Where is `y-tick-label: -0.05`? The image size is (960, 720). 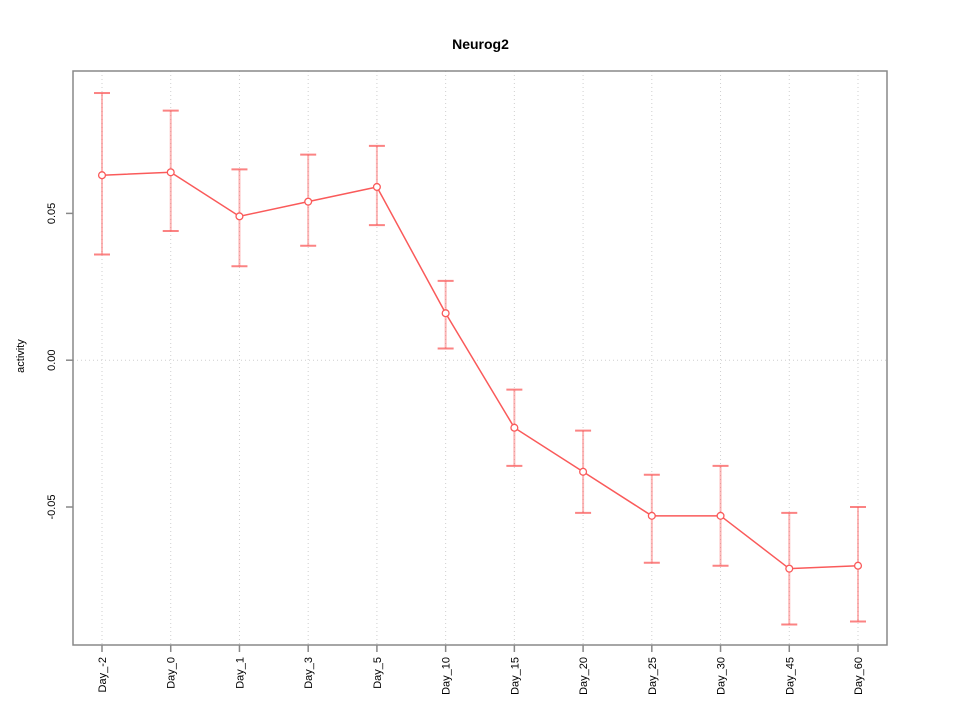 y-tick-label: -0.05 is located at coordinates (52, 506).